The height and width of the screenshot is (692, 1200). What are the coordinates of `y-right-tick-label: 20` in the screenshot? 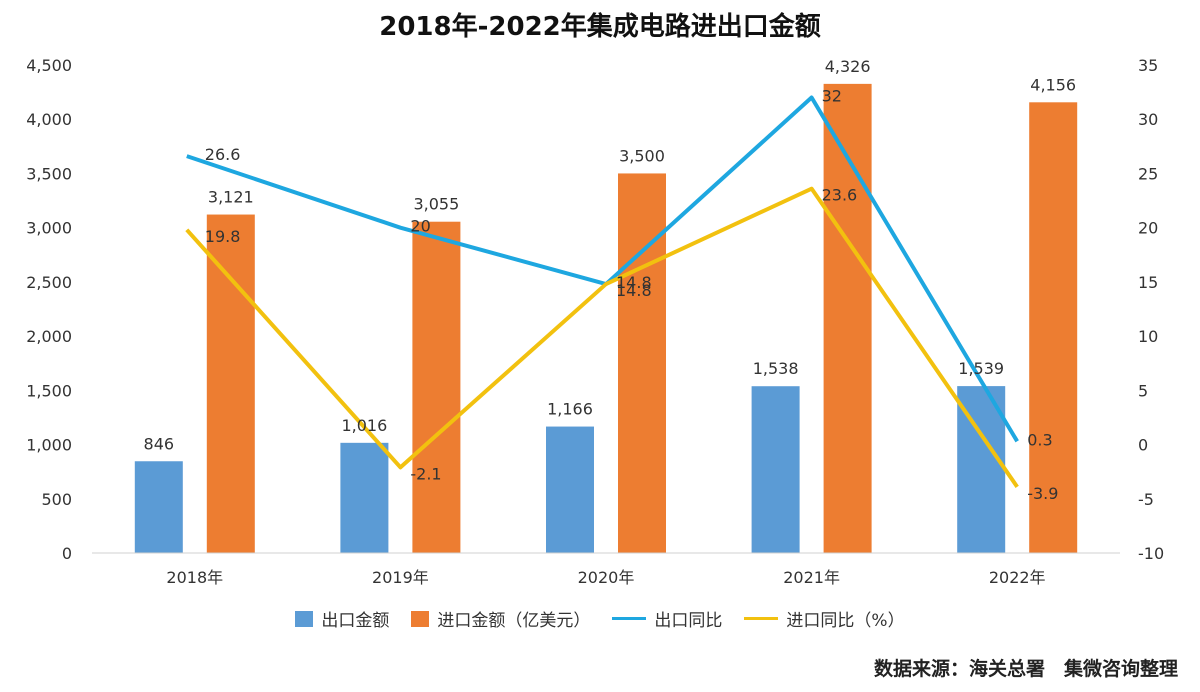 It's located at (1148, 228).